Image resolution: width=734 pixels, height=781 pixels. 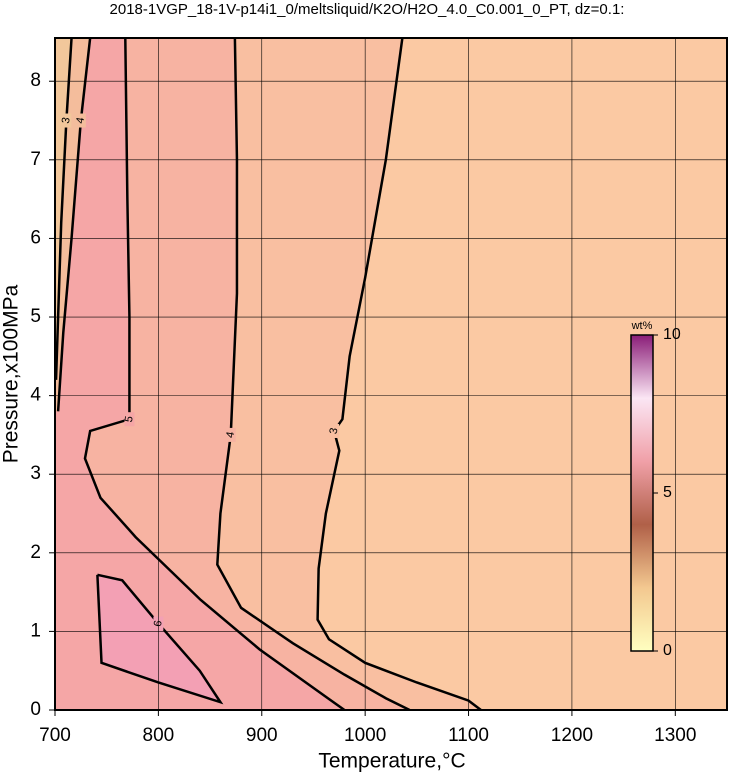 What do you see at coordinates (35, 630) in the screenshot?
I see `y-tick-label: 1` at bounding box center [35, 630].